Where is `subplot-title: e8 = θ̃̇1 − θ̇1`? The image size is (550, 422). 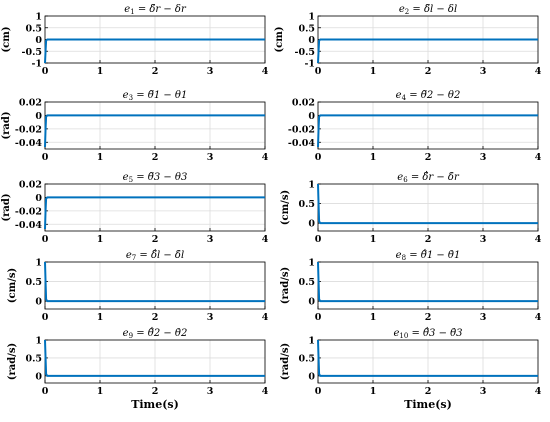 subplot-title: e8 = θ̃̇1 − θ̇1 is located at coordinates (428, 256).